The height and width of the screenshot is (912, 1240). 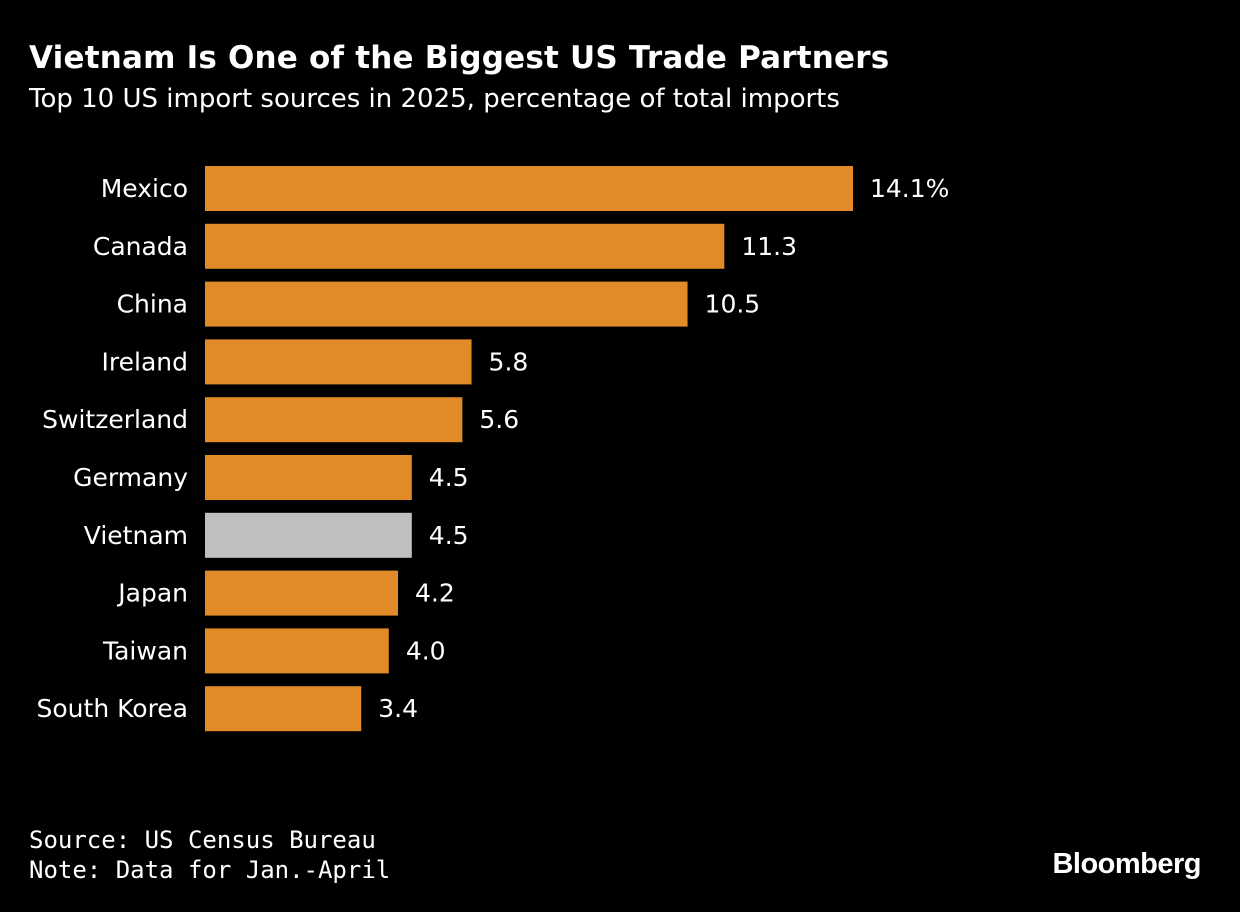 I want to click on category-label: Vietnam, so click(x=136, y=535).